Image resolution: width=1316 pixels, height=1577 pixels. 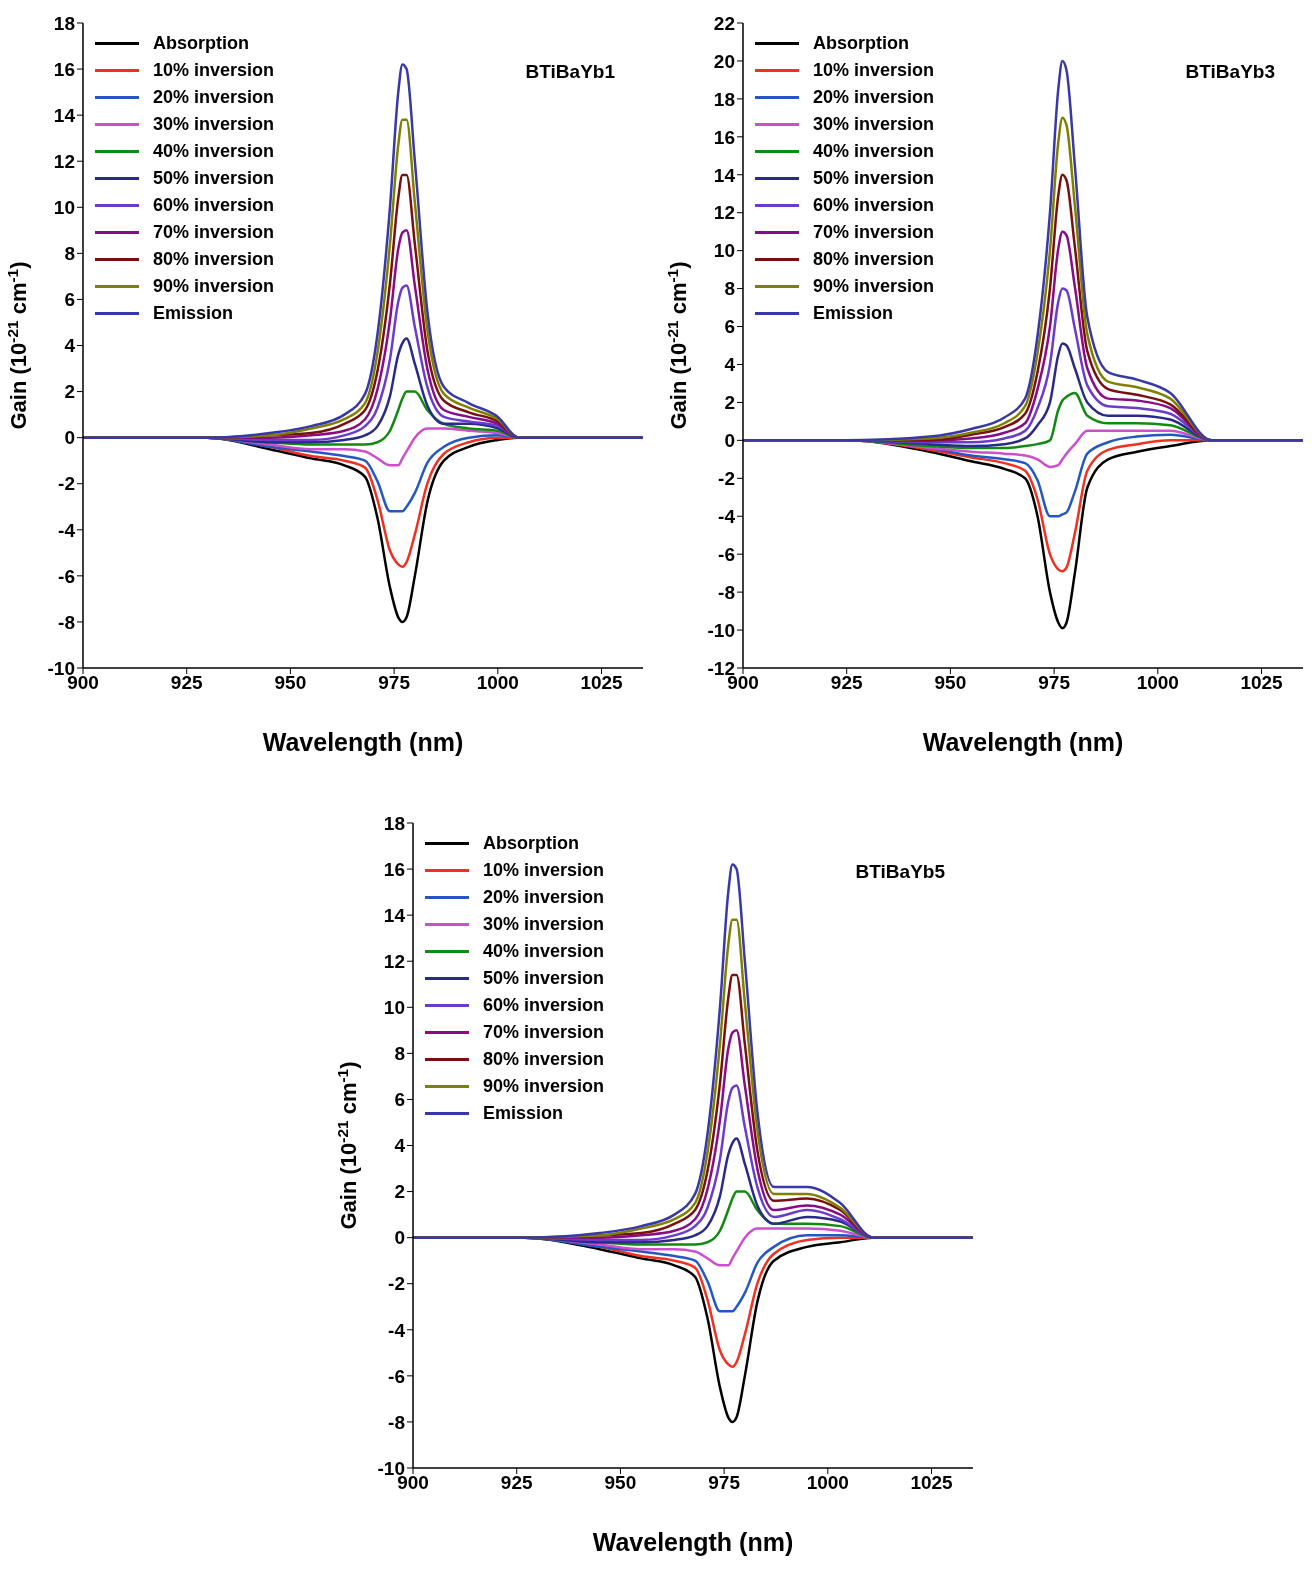 I want to click on annotation: BTiBaYb1, so click(x=570, y=72).